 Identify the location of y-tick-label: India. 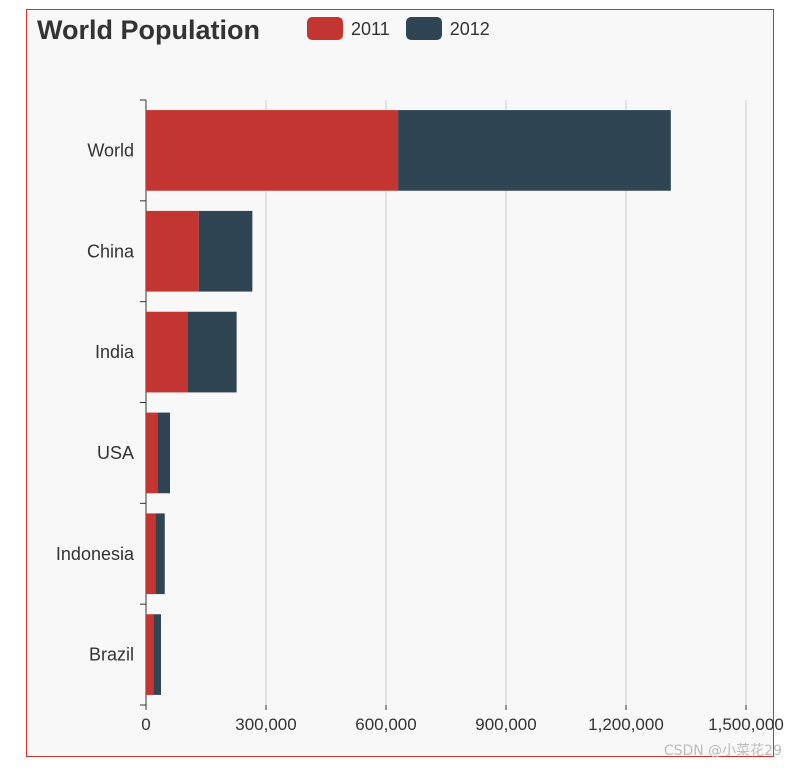
(115, 352).